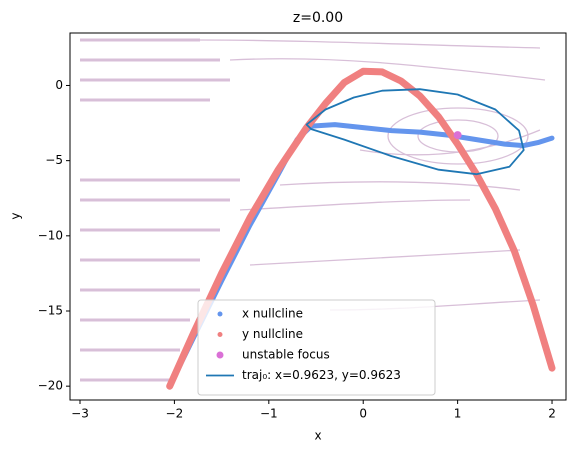  What do you see at coordinates (80, 414) in the screenshot?
I see `x-tick-label: −3` at bounding box center [80, 414].